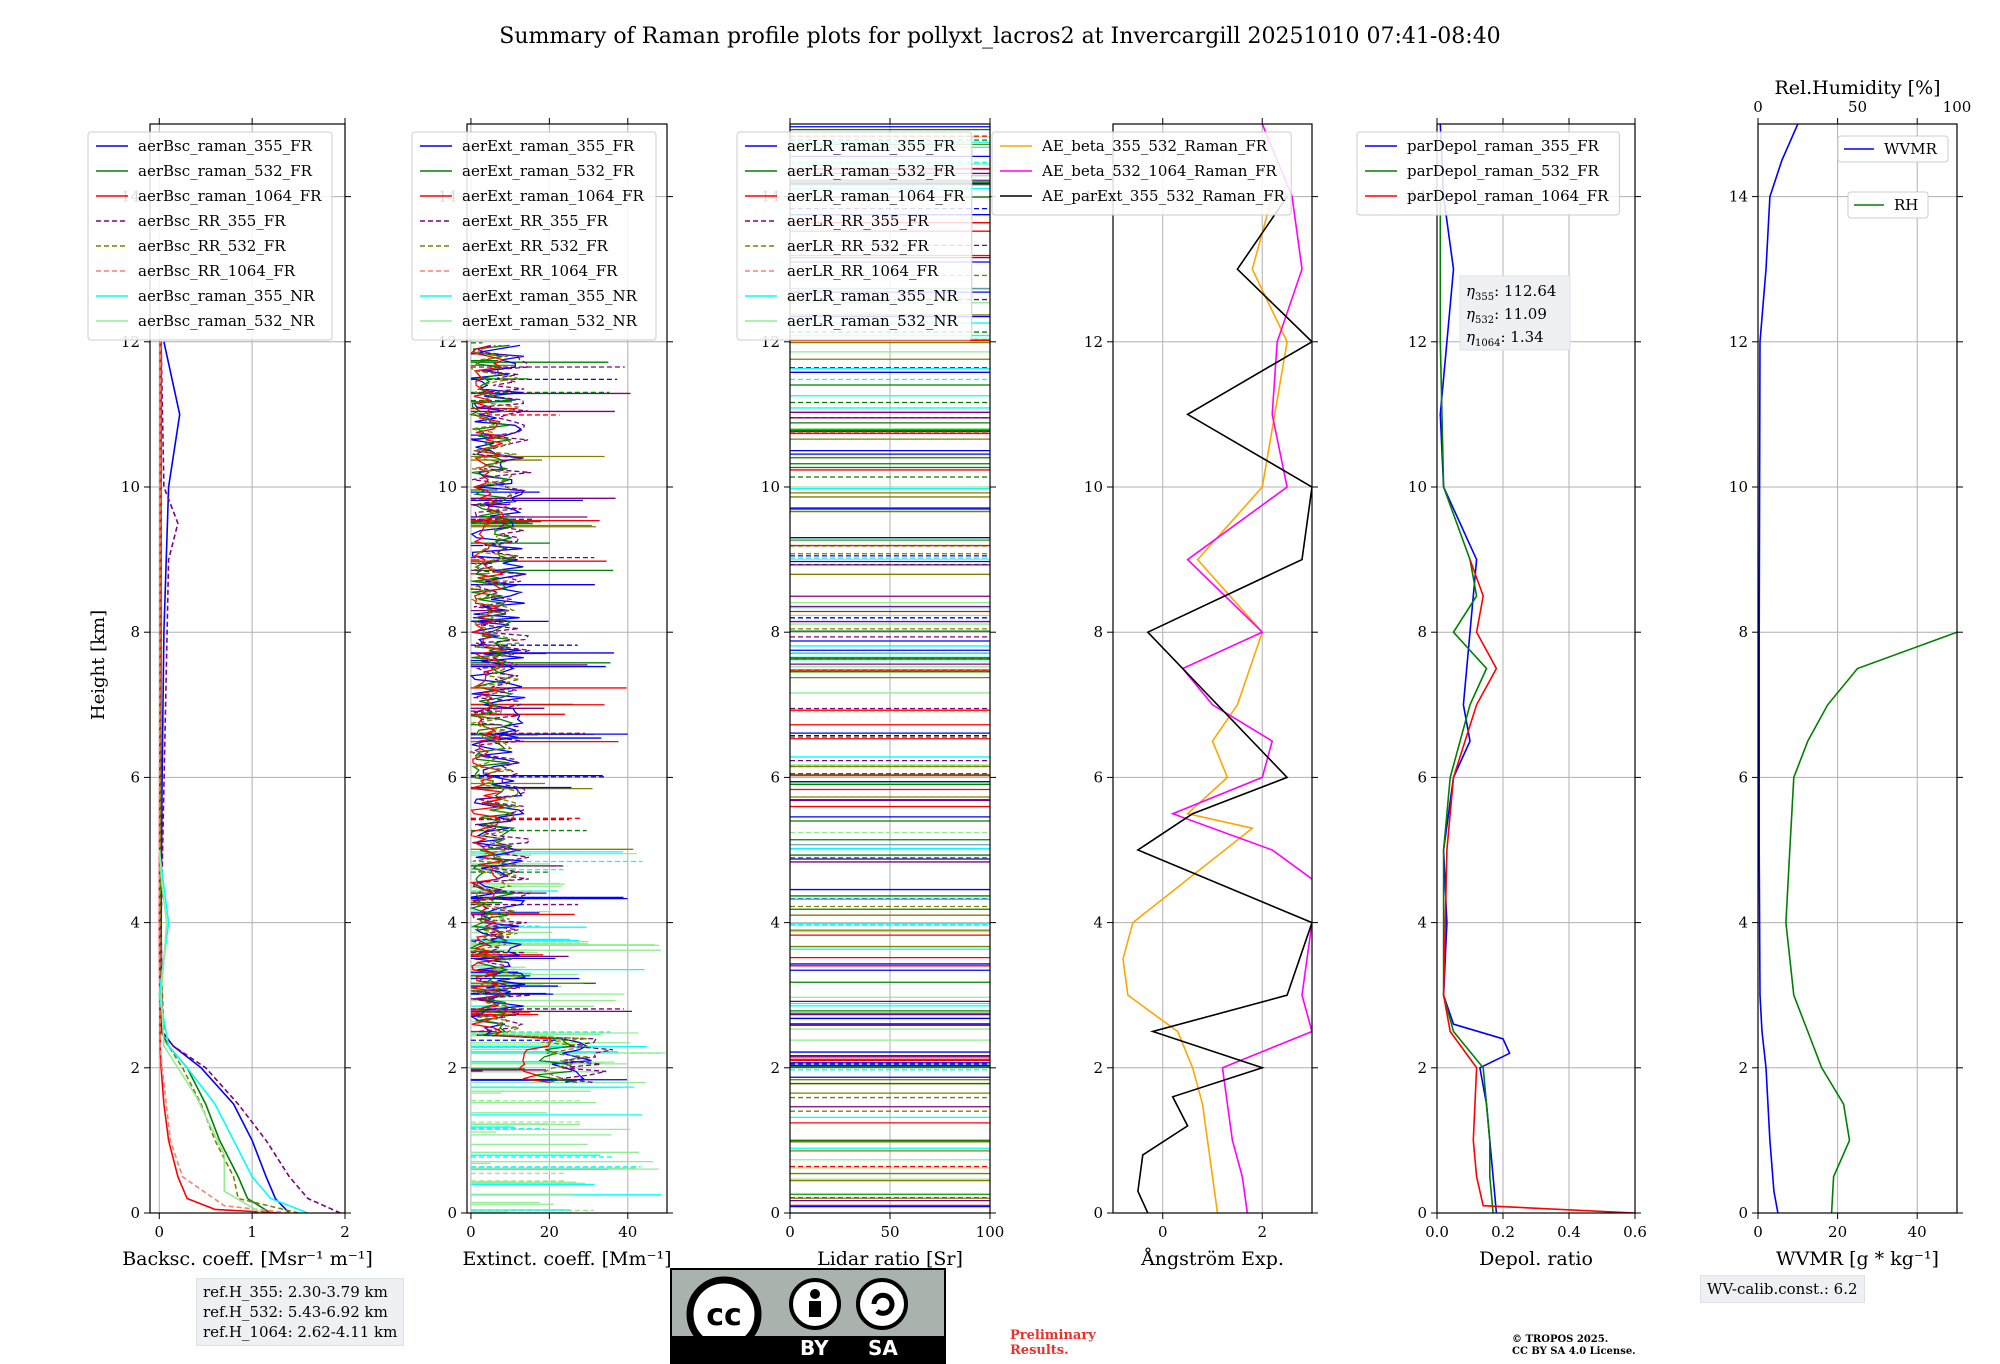  What do you see at coordinates (814, 1348) in the screenshot?
I see `badge-by-label: BY` at bounding box center [814, 1348].